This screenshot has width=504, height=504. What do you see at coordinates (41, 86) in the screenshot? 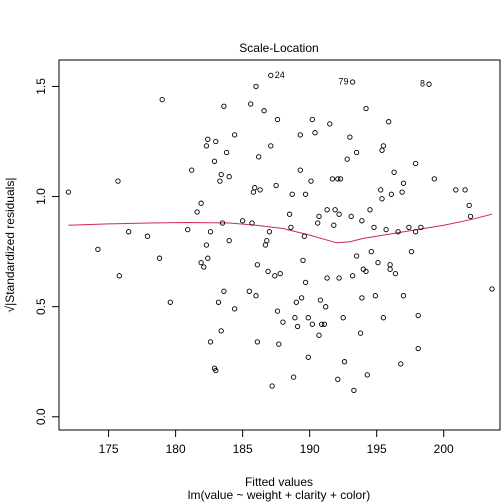
I see `y-tick-label: 1.5` at bounding box center [41, 86].